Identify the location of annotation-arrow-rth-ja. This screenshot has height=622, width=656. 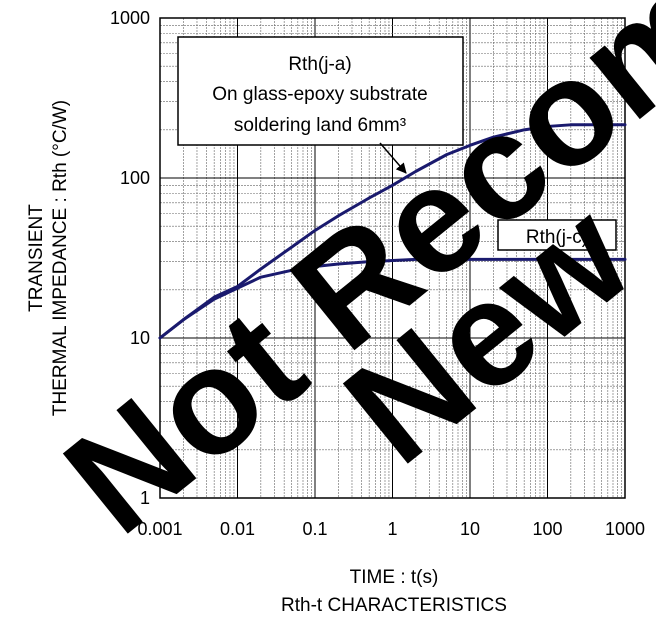
(393, 158).